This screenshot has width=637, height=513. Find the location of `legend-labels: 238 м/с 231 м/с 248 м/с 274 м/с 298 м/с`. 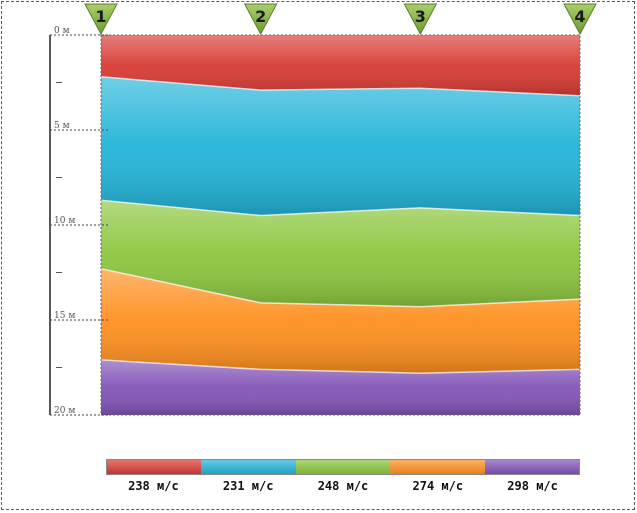

legend-labels: 238 м/с 231 м/с 248 м/с 274 м/с 298 м/с is located at coordinates (343, 486).